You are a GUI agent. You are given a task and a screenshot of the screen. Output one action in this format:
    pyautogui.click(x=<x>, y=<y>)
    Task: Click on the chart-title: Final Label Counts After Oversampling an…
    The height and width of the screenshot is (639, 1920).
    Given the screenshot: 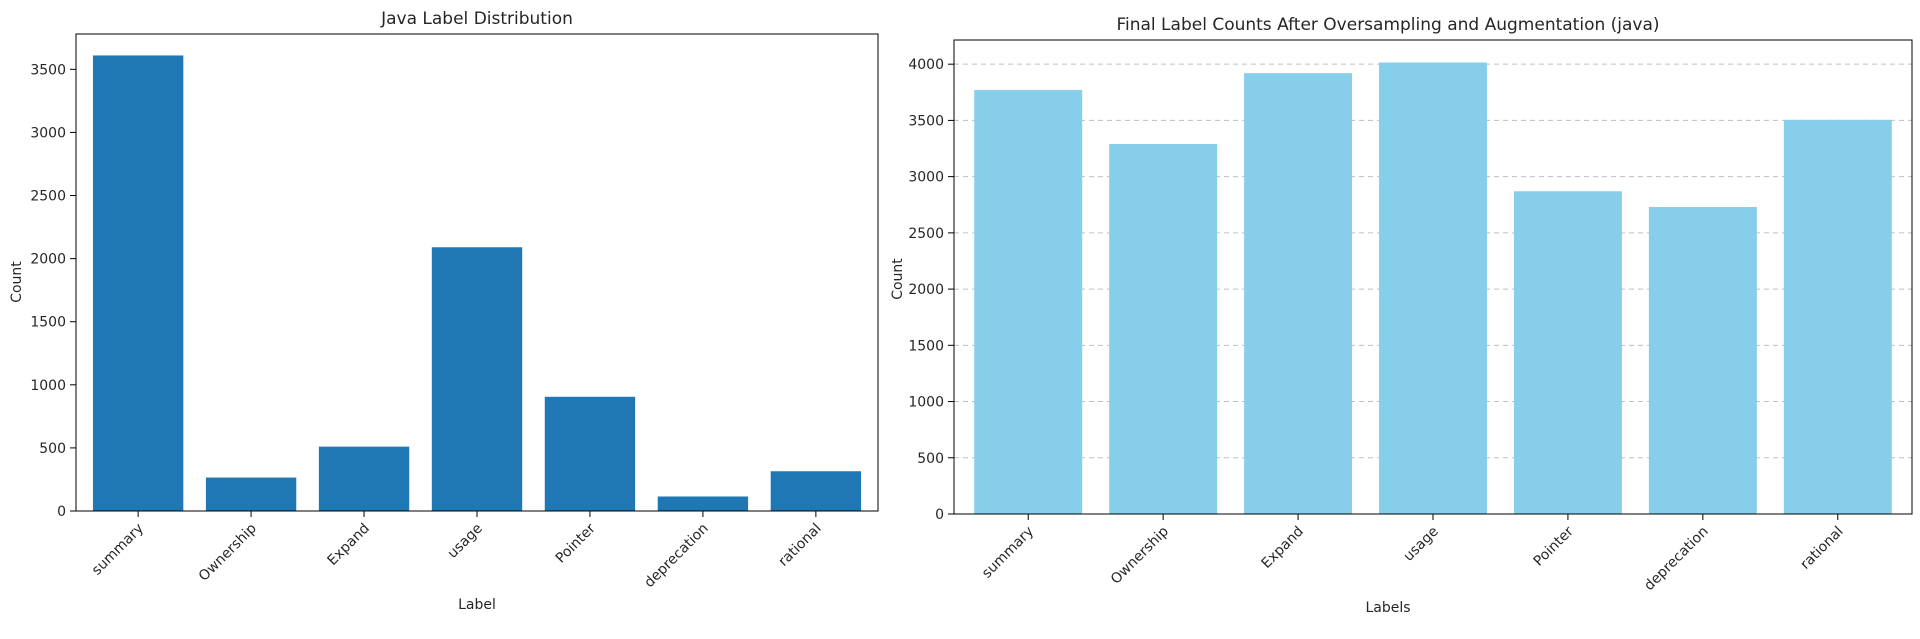 What is the action you would take?
    pyautogui.click(x=1387, y=25)
    